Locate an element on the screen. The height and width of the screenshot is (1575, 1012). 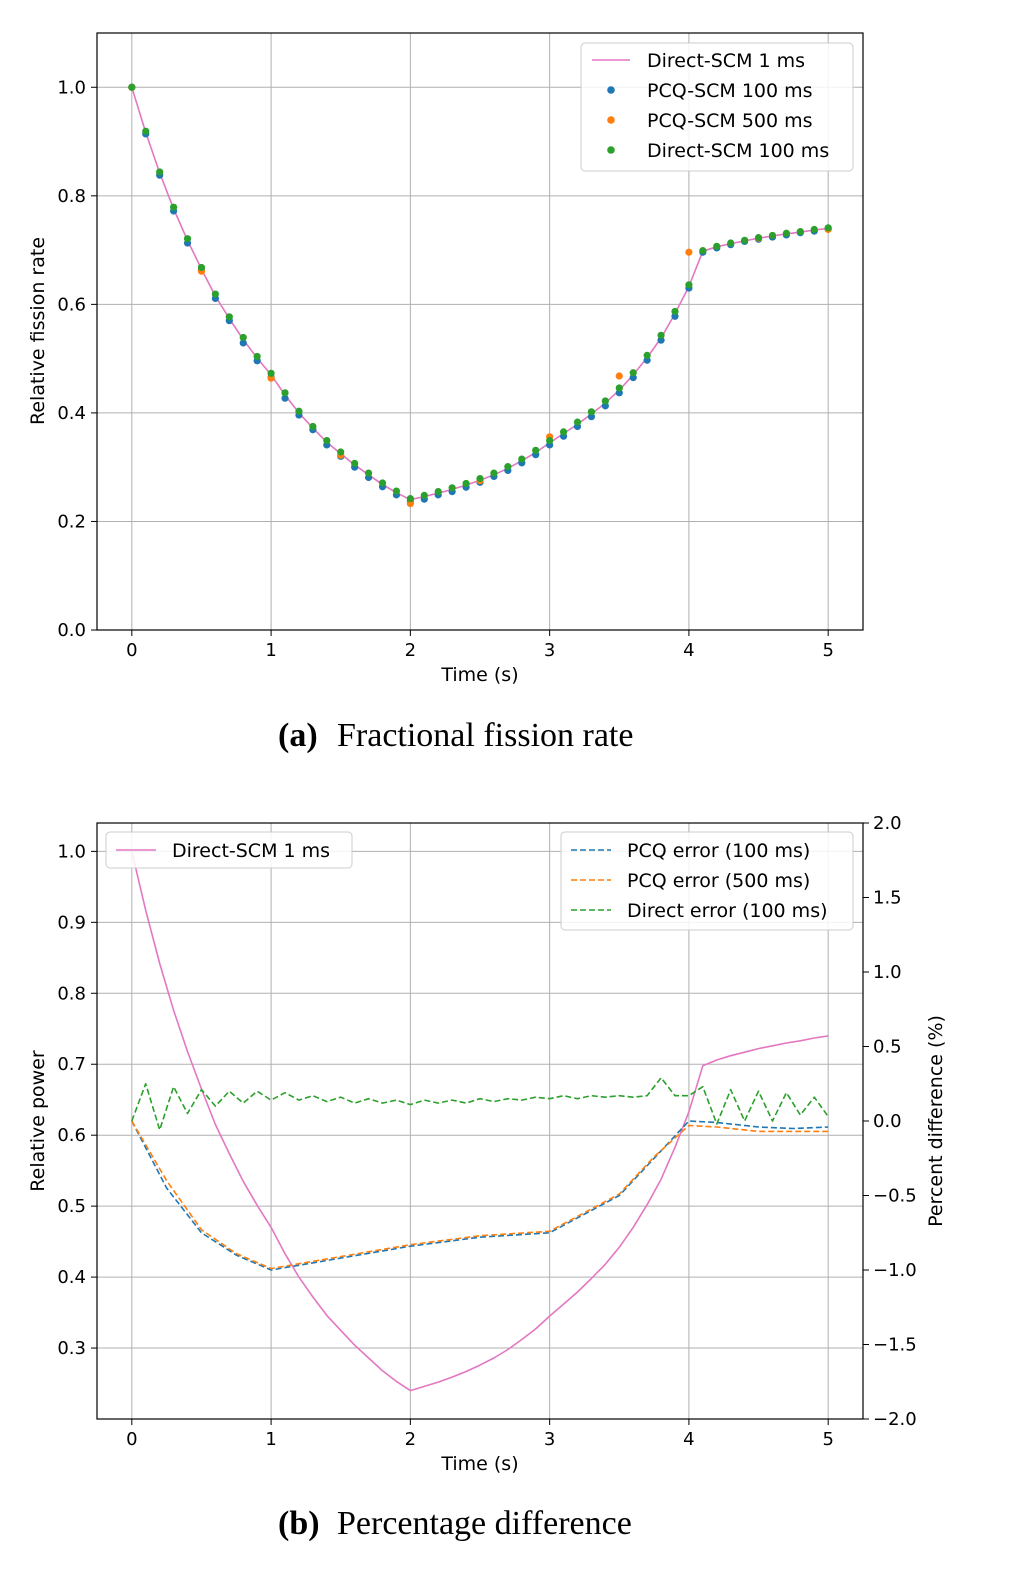
panel-b-caption: (b) Percentage difference is located at coordinates (455, 1523).